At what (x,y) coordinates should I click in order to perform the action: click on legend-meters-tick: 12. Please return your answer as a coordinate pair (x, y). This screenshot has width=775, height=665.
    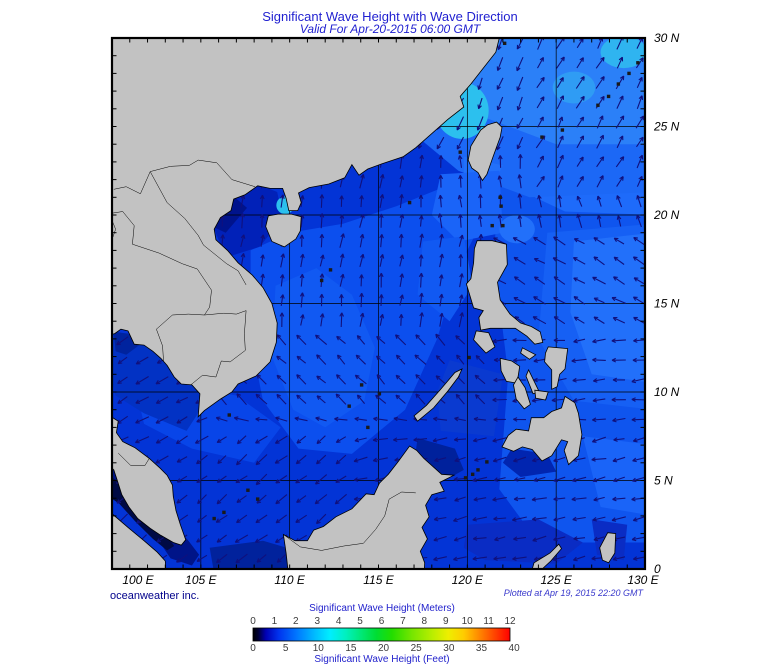
    Looking at the image, I should click on (510, 621).